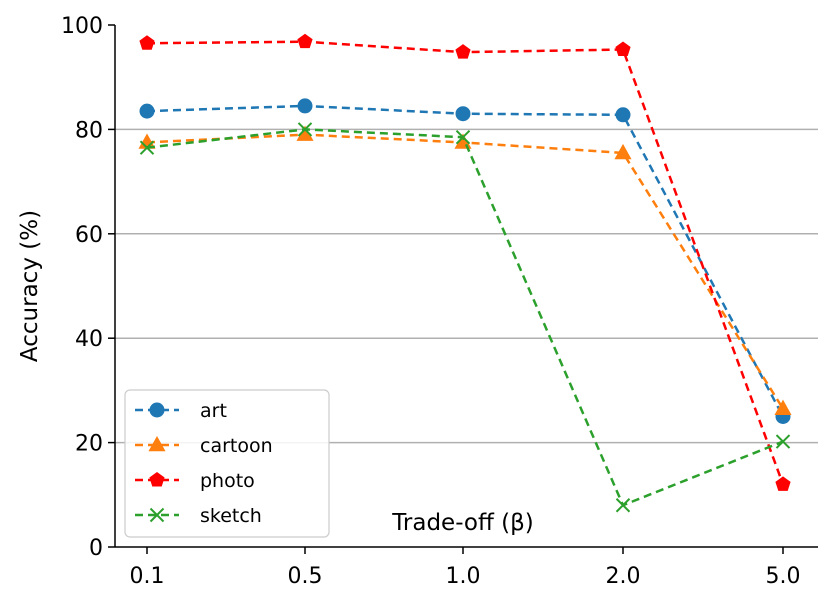 Image resolution: width=830 pixels, height=602 pixels. Describe the element at coordinates (783, 407) in the screenshot. I see `point-cartoon-5.0` at that location.